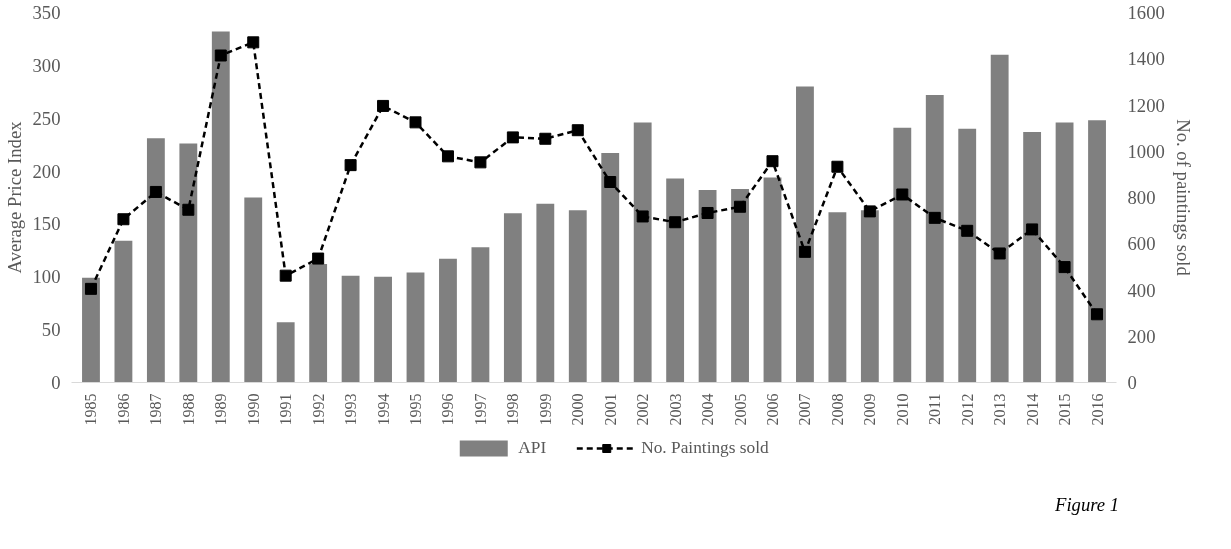 Image resolution: width=1231 pixels, height=549 pixels. Describe the element at coordinates (837, 409) in the screenshot. I see `x-tick-label: 2008` at that location.